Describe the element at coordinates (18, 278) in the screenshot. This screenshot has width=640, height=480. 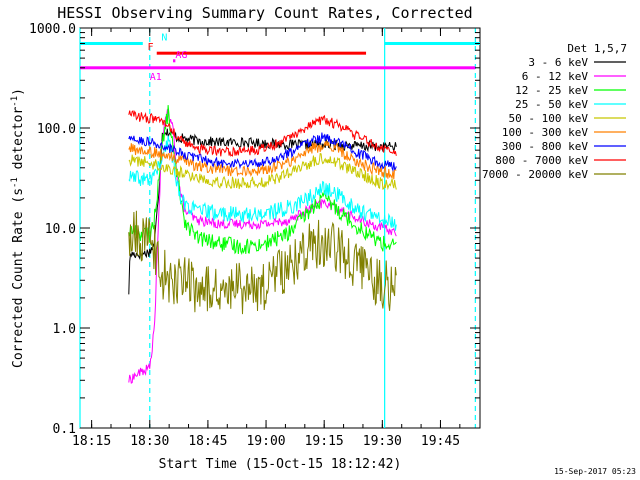
I see `y-axis-label-main: Corrected Count Rate (s` at that location.